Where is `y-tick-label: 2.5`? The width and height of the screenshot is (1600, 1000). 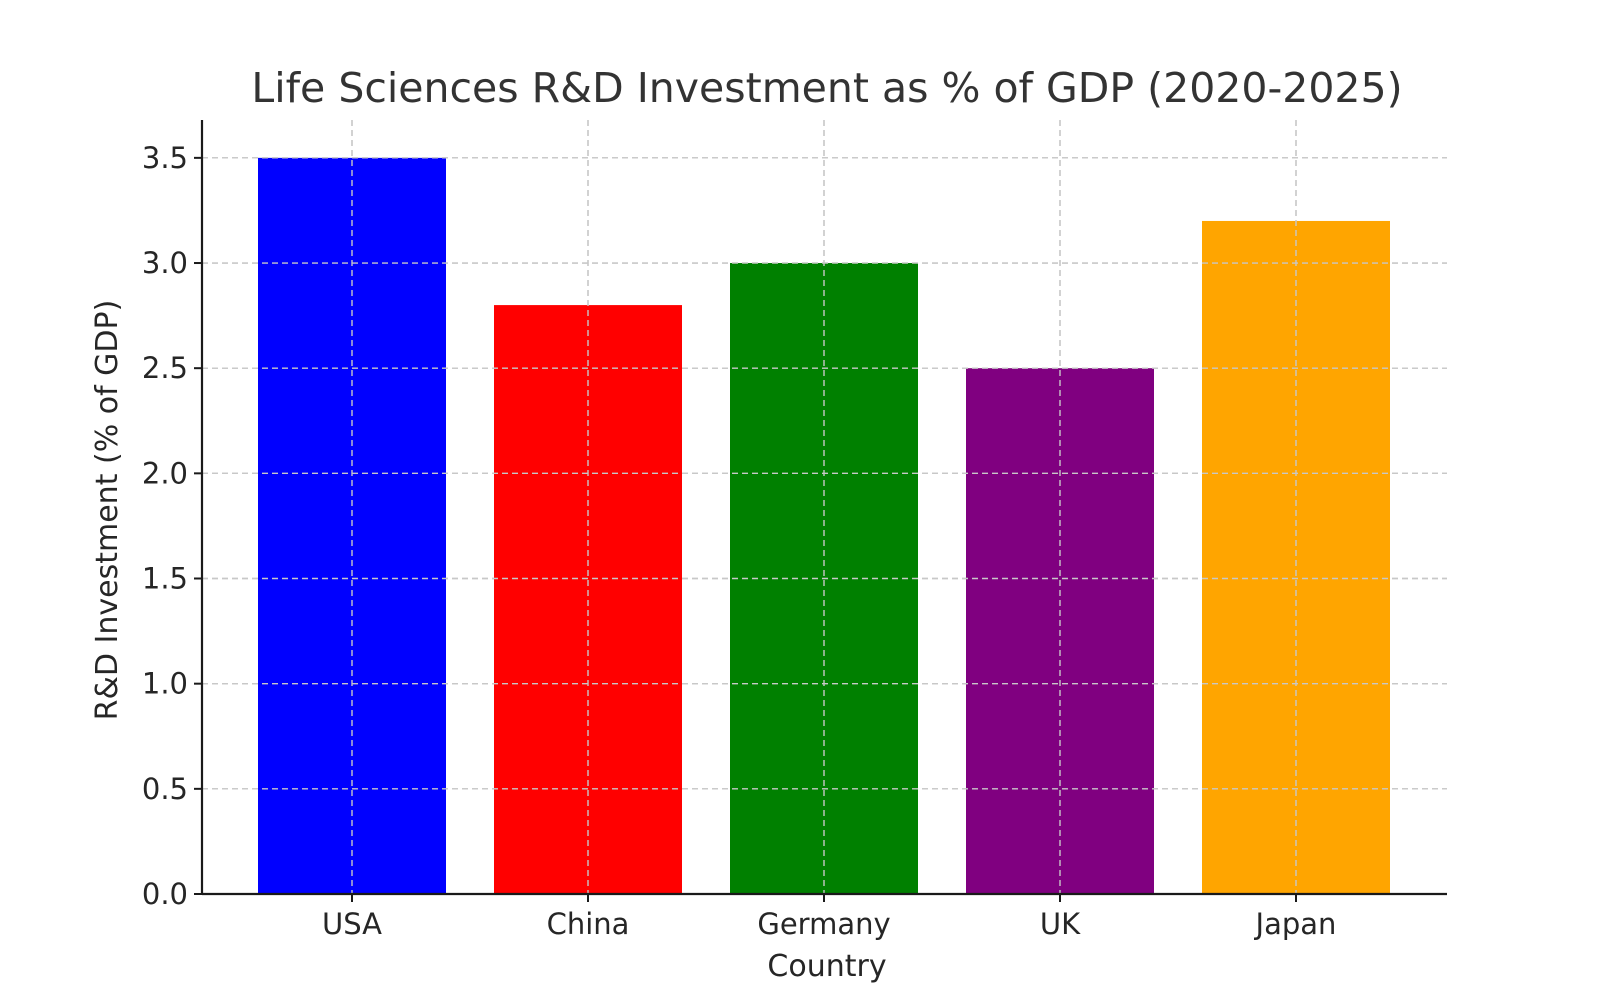 y-tick-label: 2.5 is located at coordinates (165, 368).